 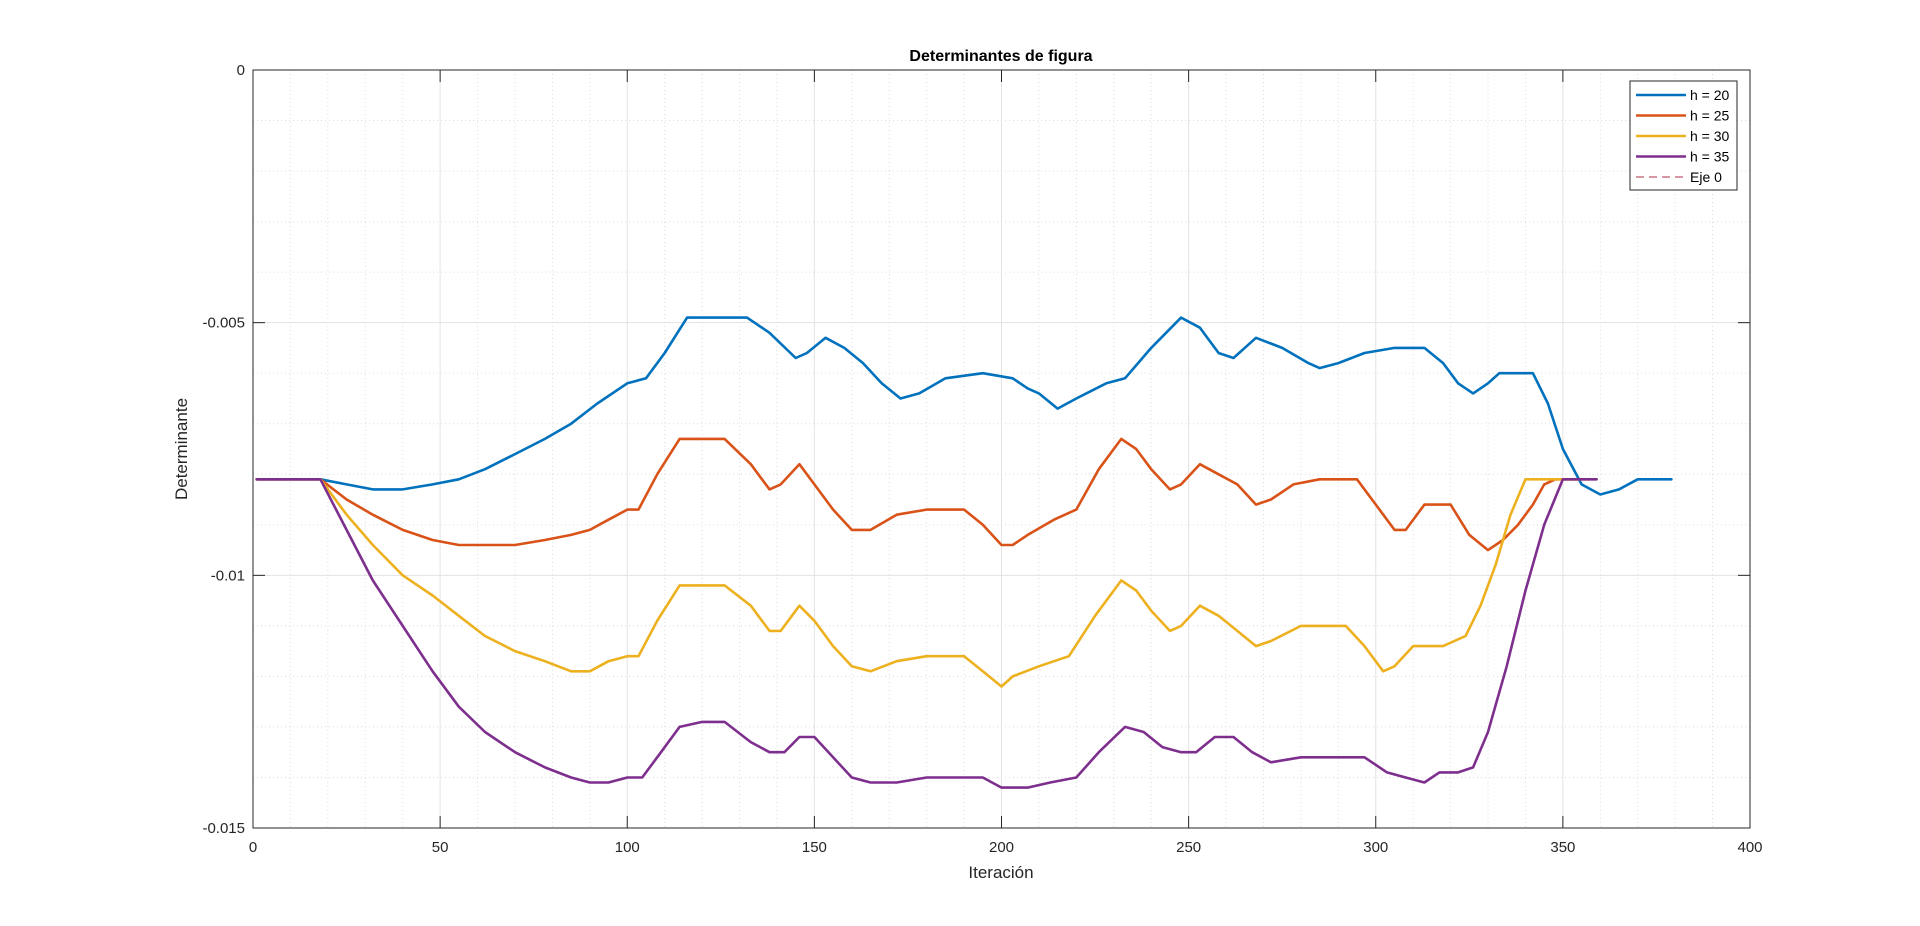 I want to click on legend-label-2: h = 25, so click(x=1710, y=116).